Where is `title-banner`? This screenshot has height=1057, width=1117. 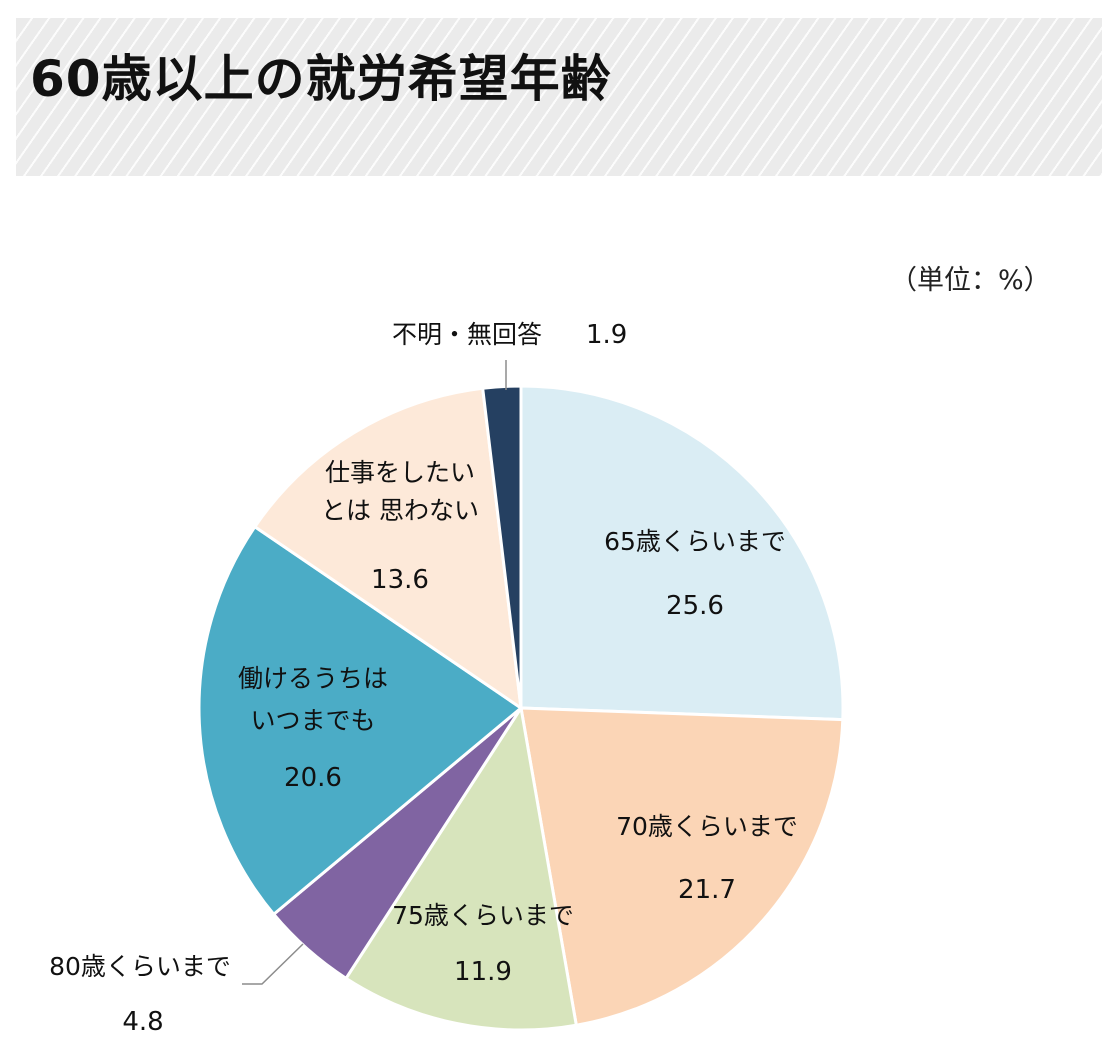
title-banner is located at coordinates (559, 97).